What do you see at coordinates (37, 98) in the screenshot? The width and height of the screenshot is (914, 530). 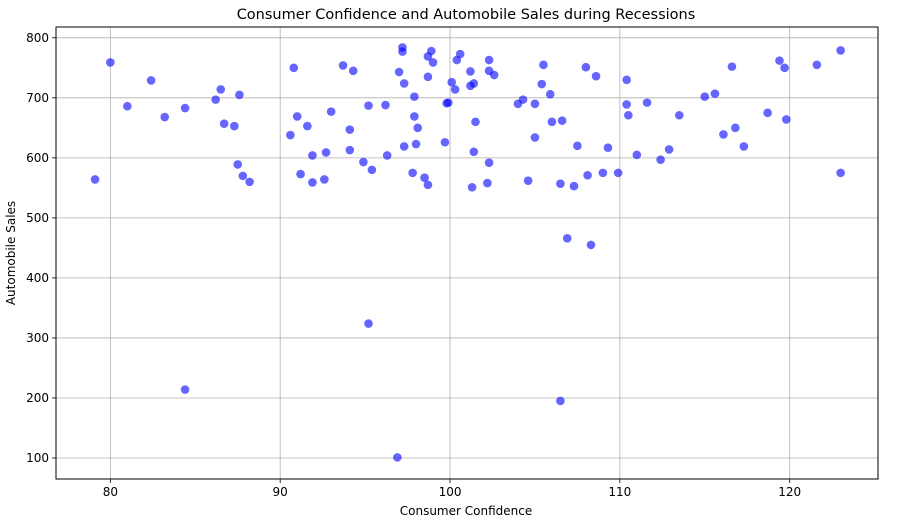 I see `y-tick-label: 700` at bounding box center [37, 98].